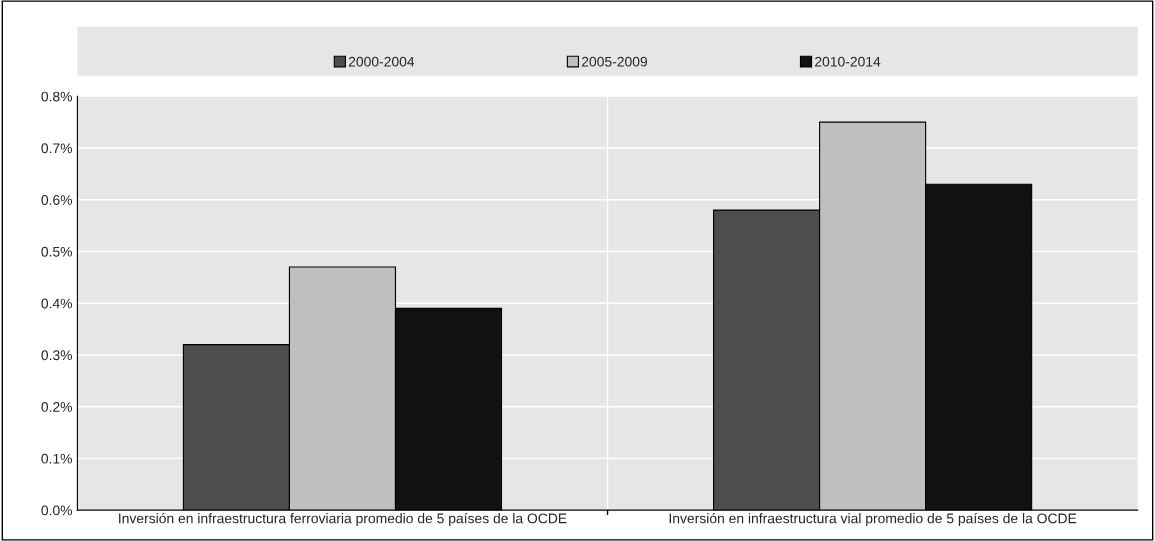 This screenshot has height=541, width=1155. What do you see at coordinates (57, 510) in the screenshot?
I see `y-tick-label: 0.0%` at bounding box center [57, 510].